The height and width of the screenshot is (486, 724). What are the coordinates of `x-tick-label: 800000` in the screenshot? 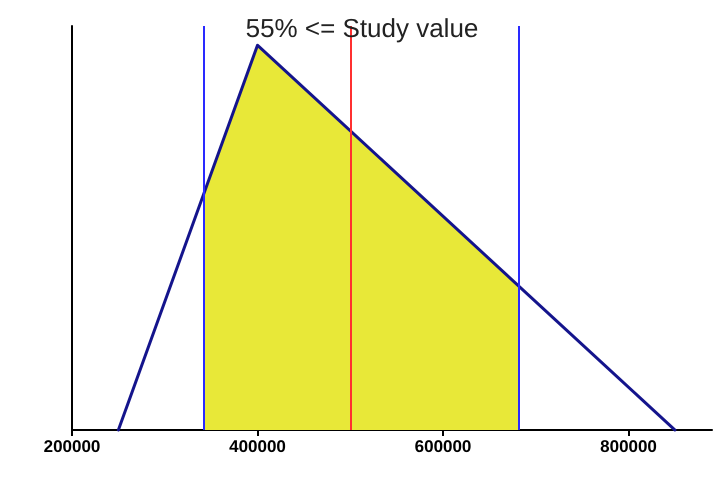 It's located at (628, 446).